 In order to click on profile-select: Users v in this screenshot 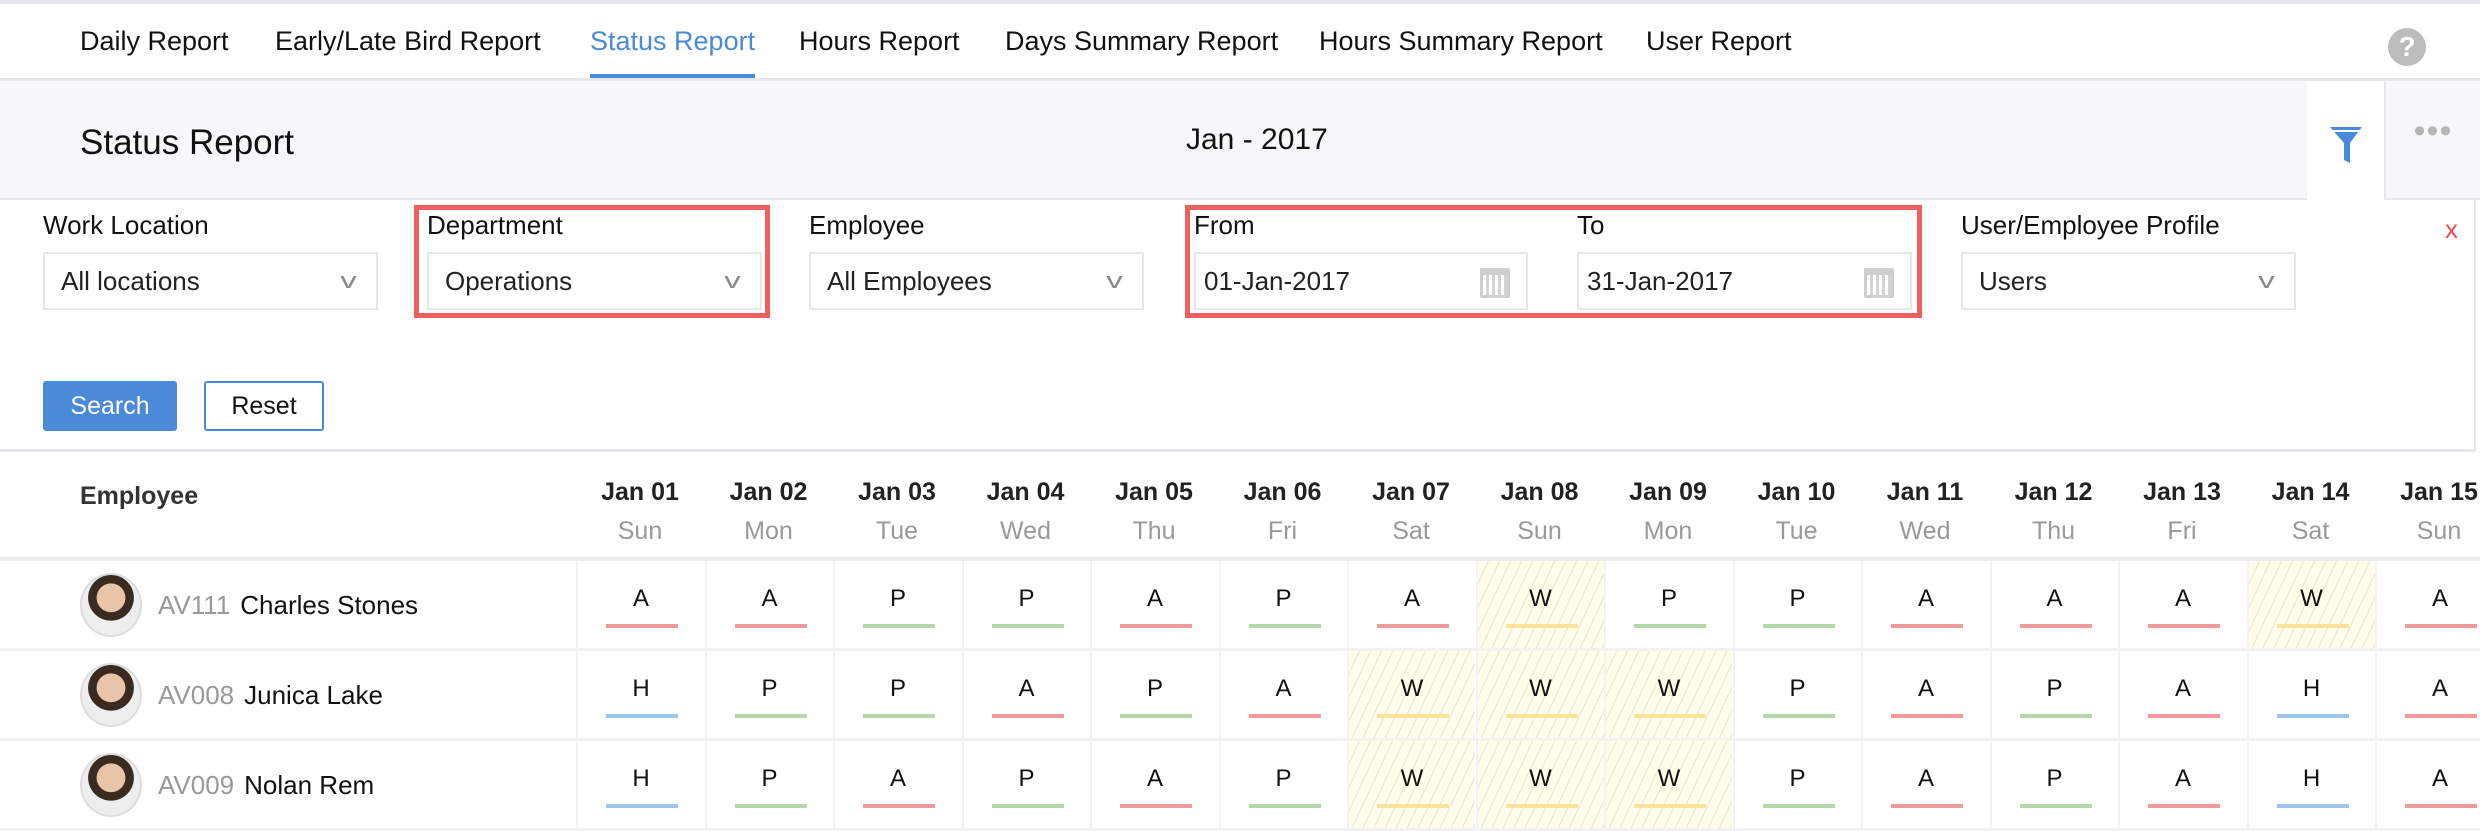, I will do `click(2128, 281)`.